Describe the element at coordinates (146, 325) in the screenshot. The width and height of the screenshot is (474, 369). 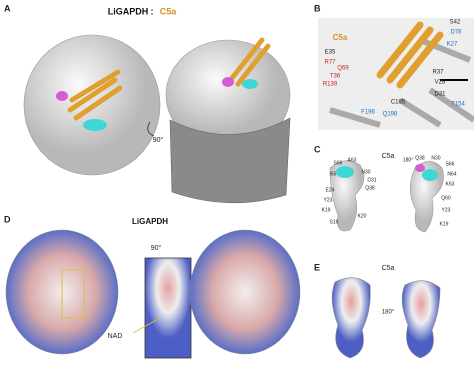
I see `pointer` at that location.